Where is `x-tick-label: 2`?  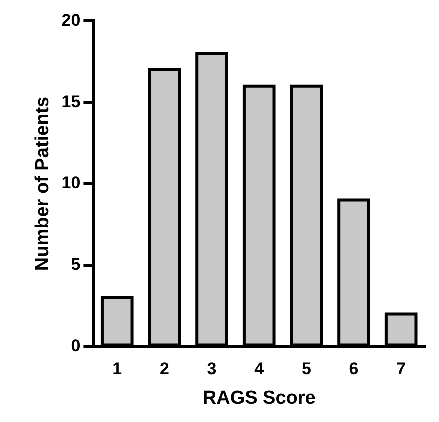 x-tick-label: 2 is located at coordinates (165, 369).